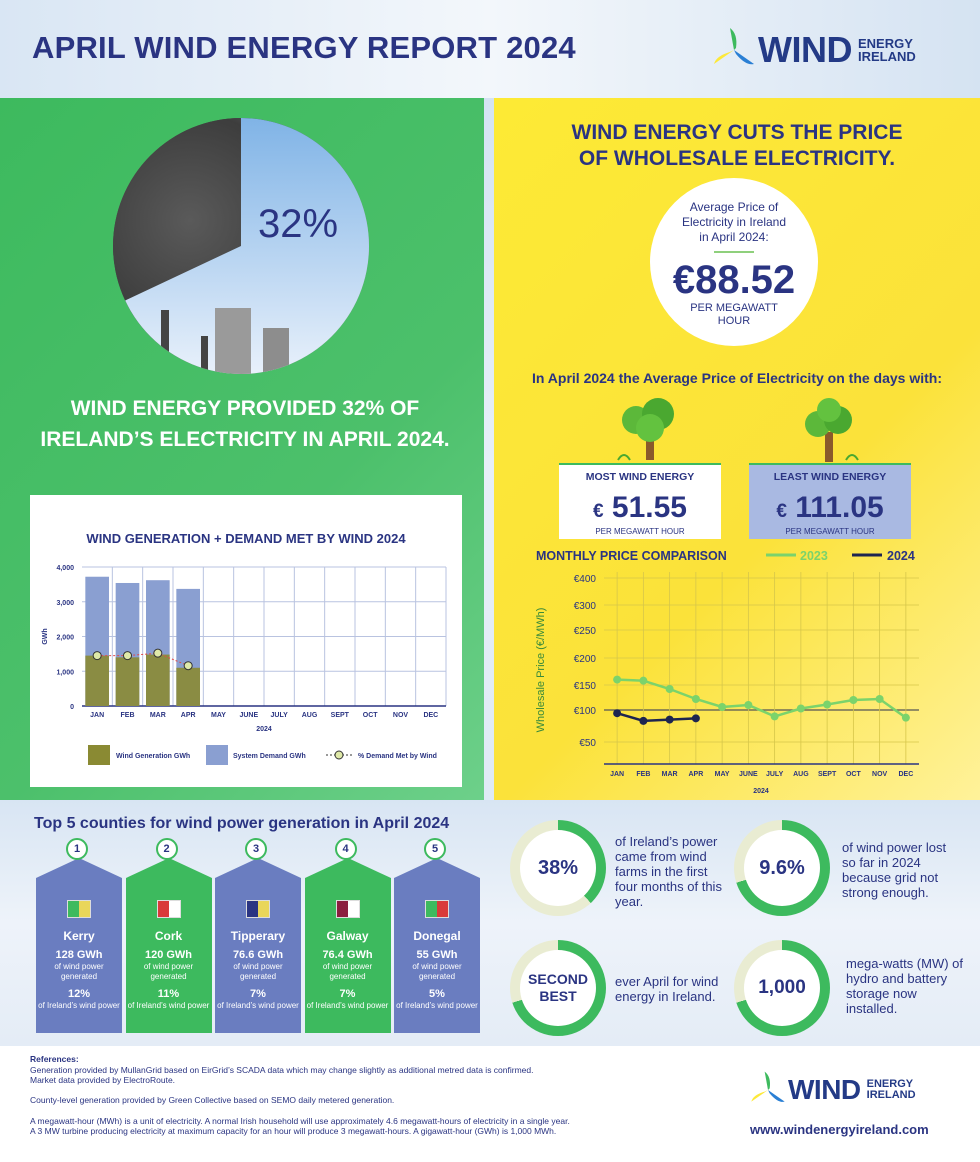 This screenshot has width=980, height=1162. Describe the element at coordinates (585, 686) in the screenshot. I see `y-tick-label: €150` at that location.